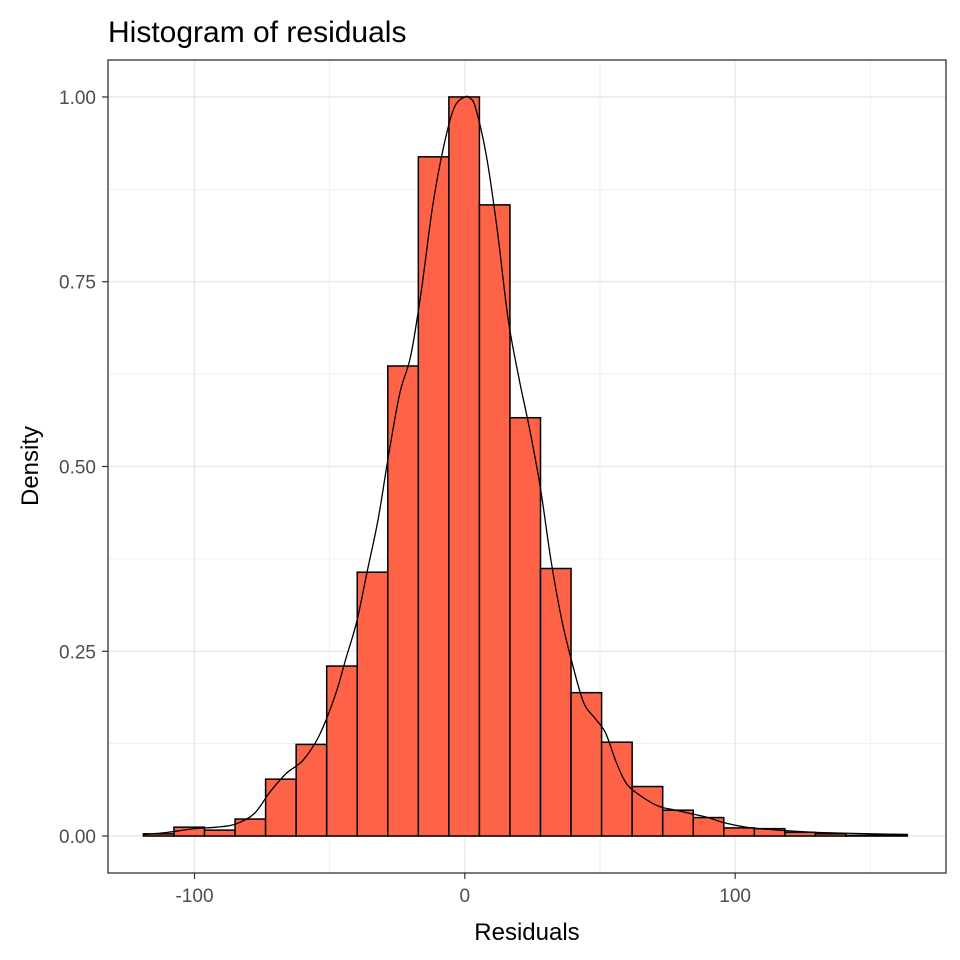  What do you see at coordinates (735, 896) in the screenshot?
I see `x-tick-label: 100` at bounding box center [735, 896].